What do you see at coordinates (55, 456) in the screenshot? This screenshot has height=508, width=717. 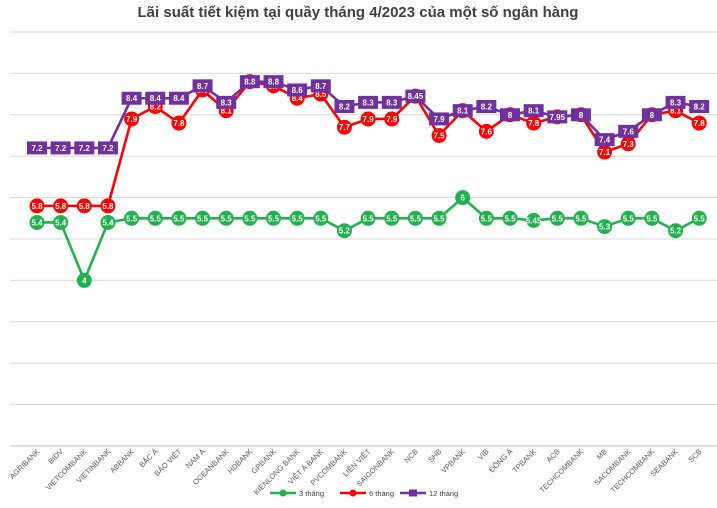 I see `x-tick-label: BIDV` at bounding box center [55, 456].